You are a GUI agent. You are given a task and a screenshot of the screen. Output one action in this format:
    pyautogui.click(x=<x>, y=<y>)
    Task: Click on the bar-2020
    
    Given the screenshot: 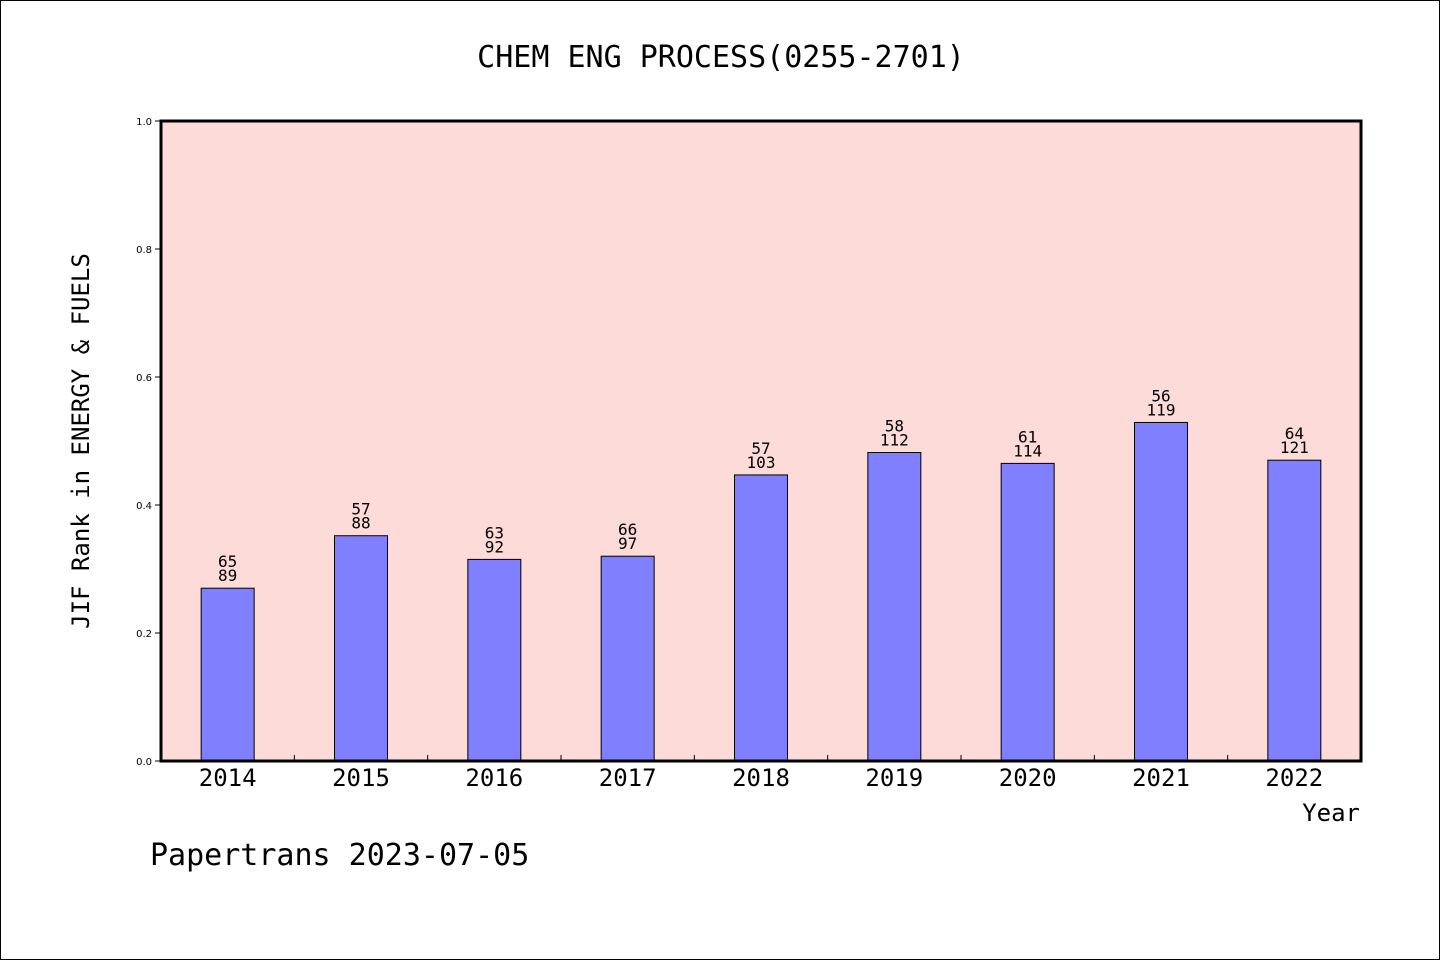 What is the action you would take?
    pyautogui.click(x=1027, y=612)
    